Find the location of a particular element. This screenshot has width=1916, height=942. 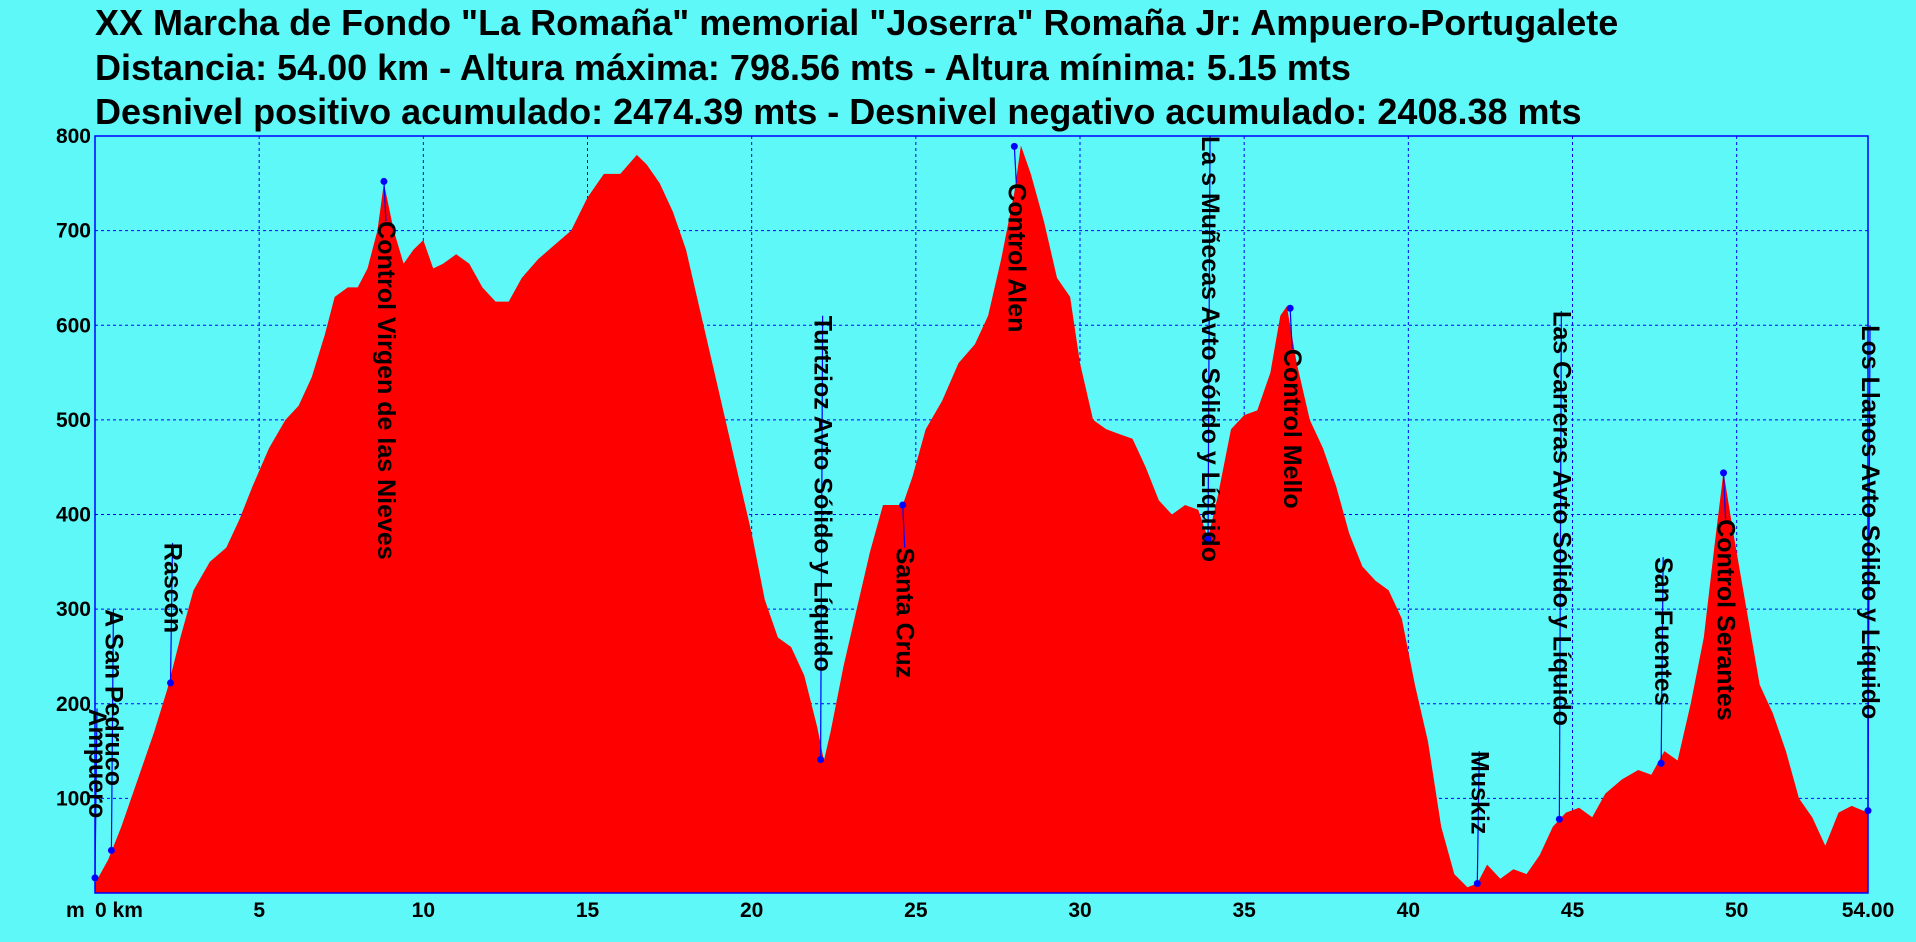

y-tick-label-5: 600 is located at coordinates (73, 325).